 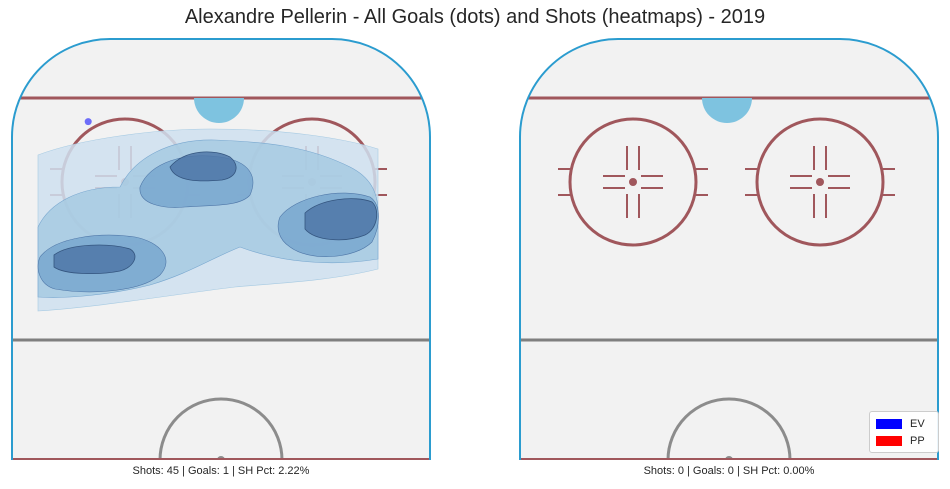 I want to click on panel-caption-right: Shots: 0 | Goals: 0 | SH Pct: 0.00%, so click(x=729, y=471).